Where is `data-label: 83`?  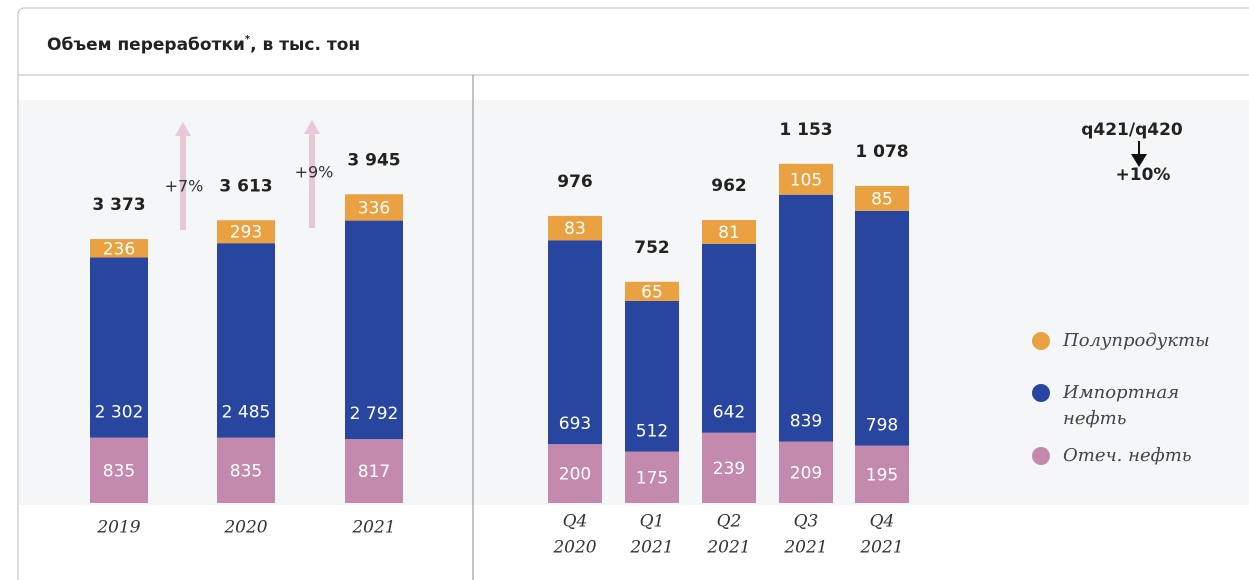 data-label: 83 is located at coordinates (575, 229).